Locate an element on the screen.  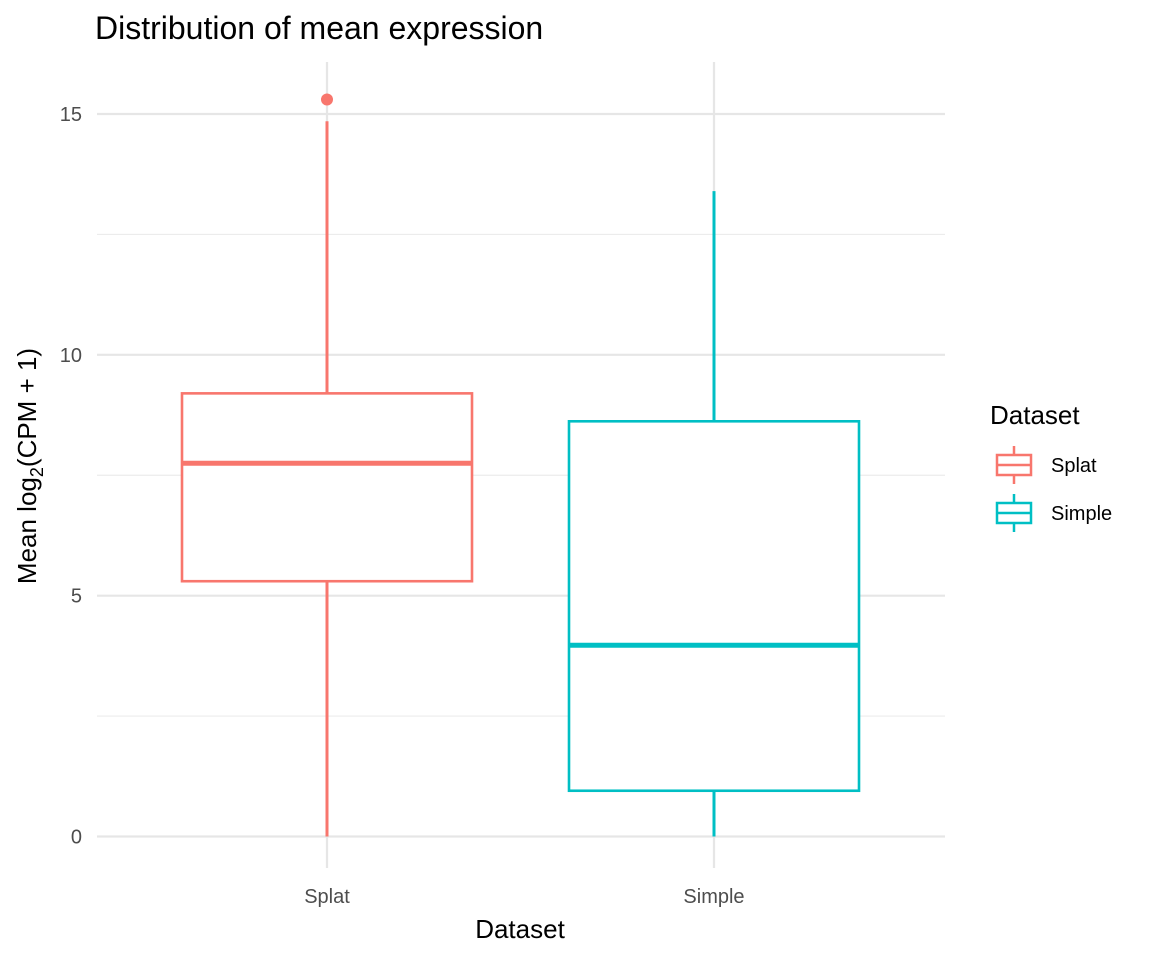
legend: Dataset Splat Simple is located at coordinates (1051, 466).